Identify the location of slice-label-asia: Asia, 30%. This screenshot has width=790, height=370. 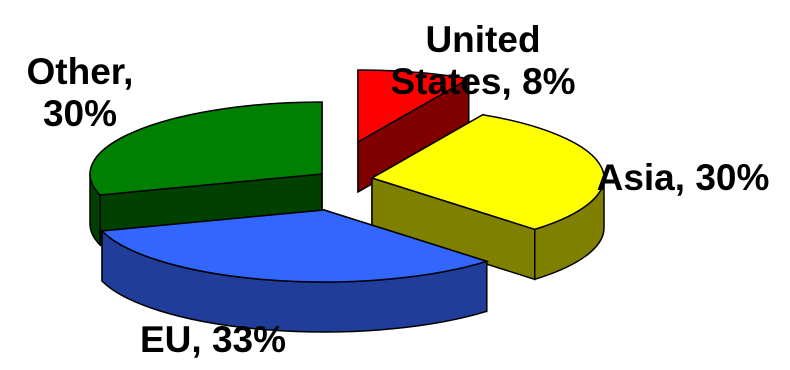
(683, 177).